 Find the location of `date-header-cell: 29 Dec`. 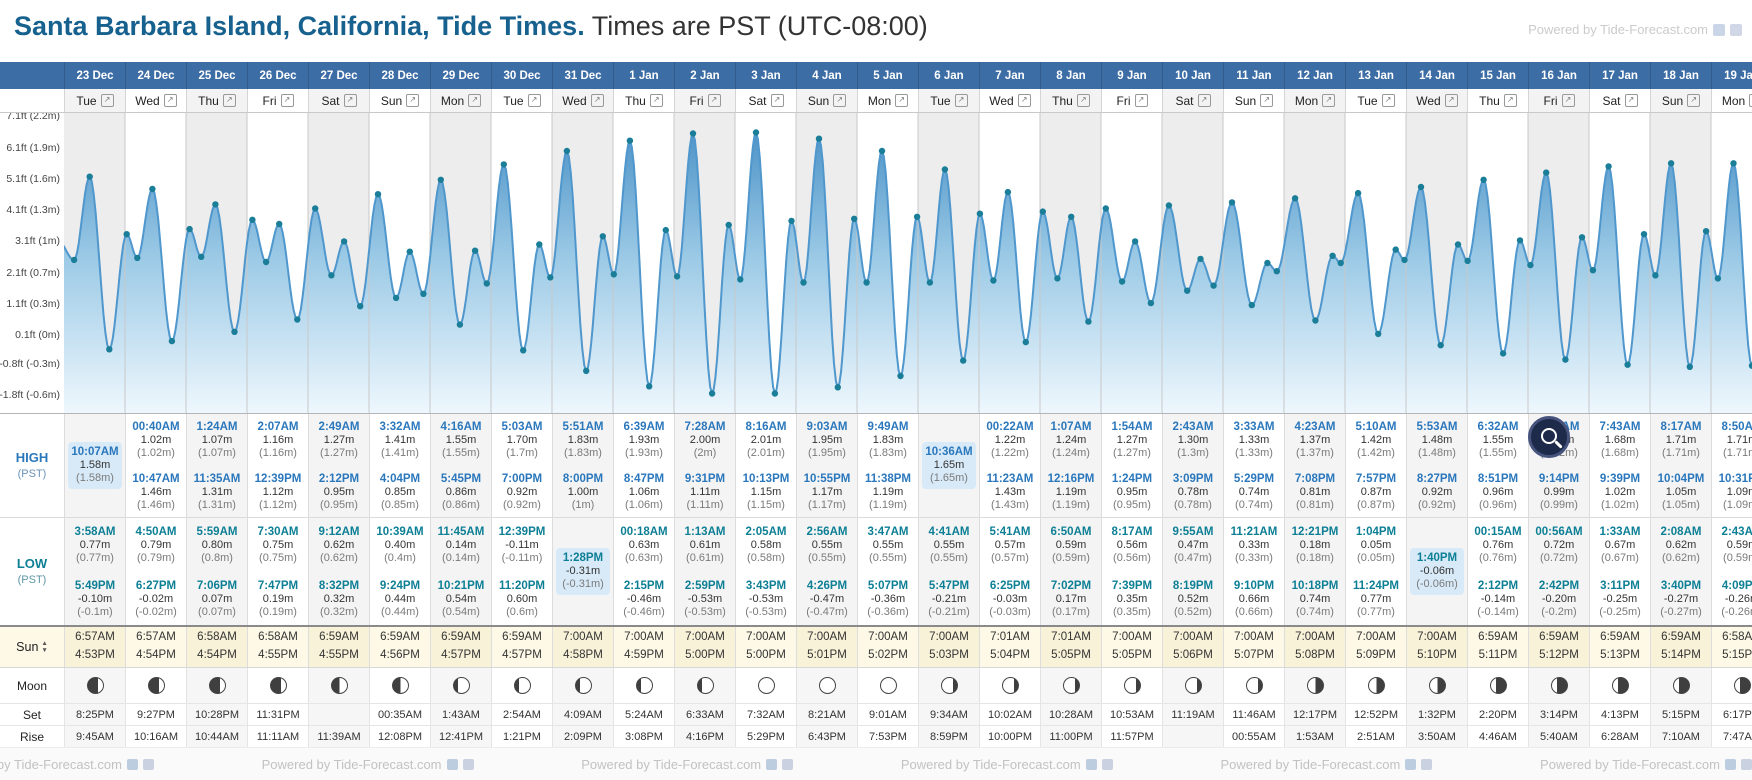

date-header-cell: 29 Dec is located at coordinates (460, 75).